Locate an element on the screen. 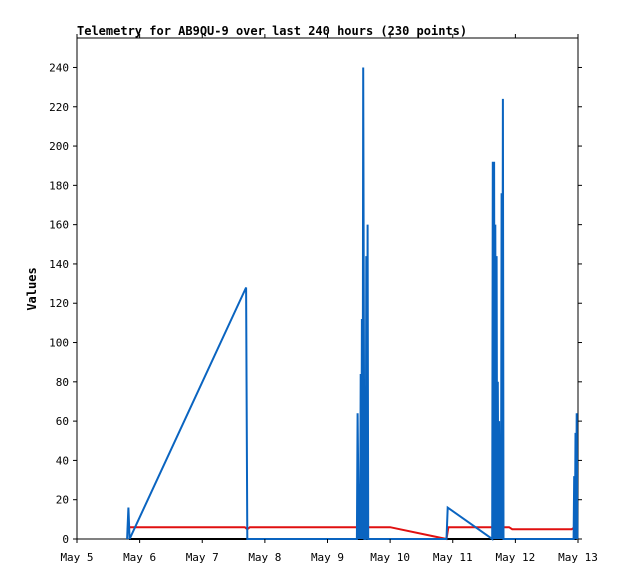  y-tick-label: 240 is located at coordinates (59, 67).